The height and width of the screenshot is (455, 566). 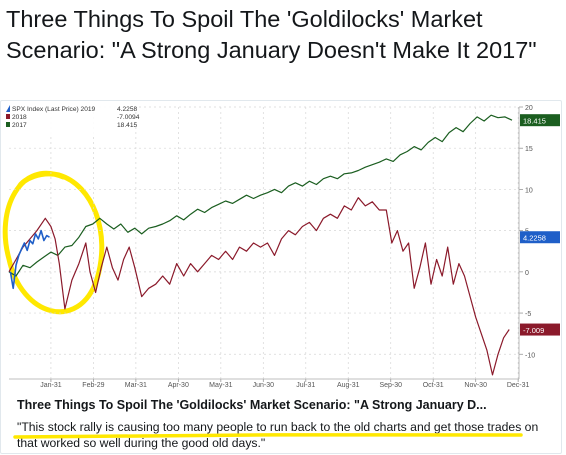 What do you see at coordinates (533, 330) in the screenshot?
I see `last-value-label: -7.009` at bounding box center [533, 330].